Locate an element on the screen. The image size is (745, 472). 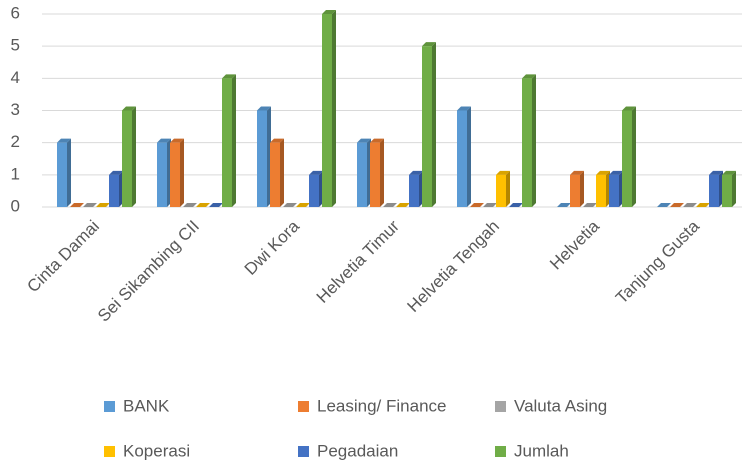
legend-label: Koperasi is located at coordinates (156, 450).